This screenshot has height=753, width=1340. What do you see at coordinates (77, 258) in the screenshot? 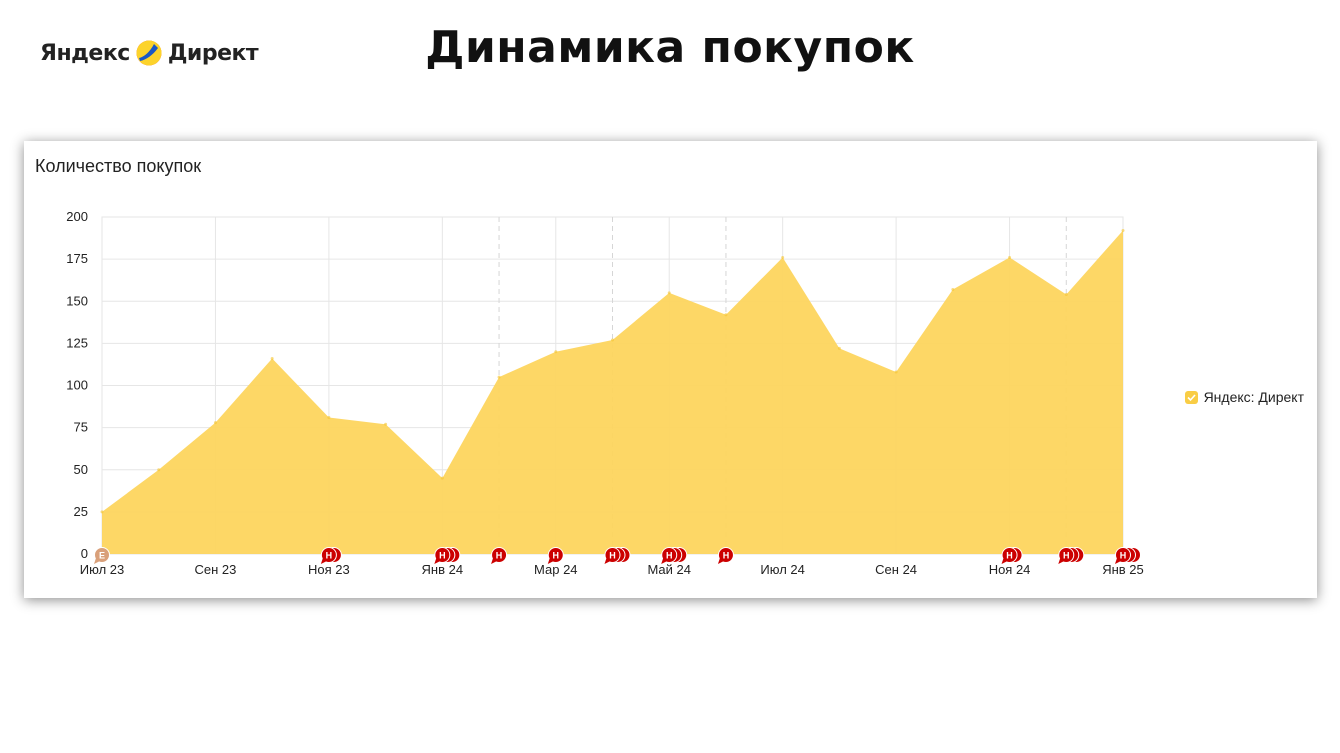
I see `y-tick-label: 175` at bounding box center [77, 258].